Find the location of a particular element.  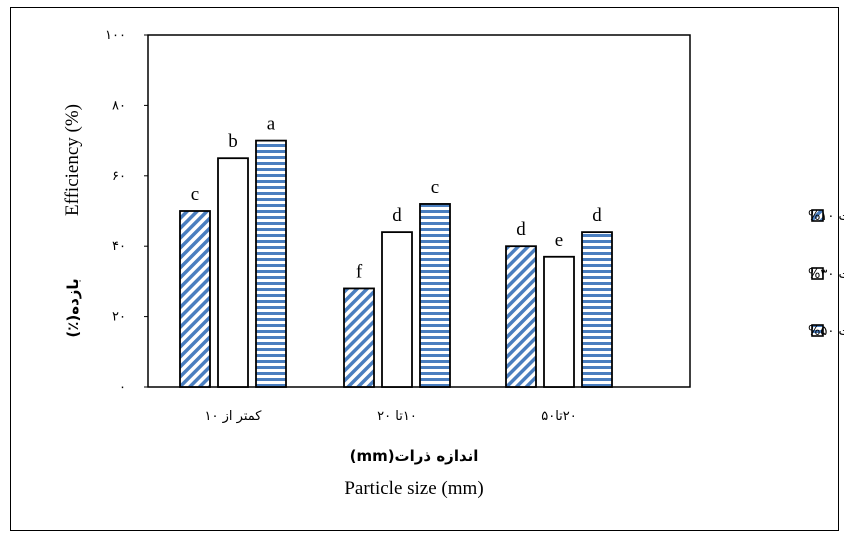

legend-label: رطوبت ۵۰% is located at coordinates (826, 331).